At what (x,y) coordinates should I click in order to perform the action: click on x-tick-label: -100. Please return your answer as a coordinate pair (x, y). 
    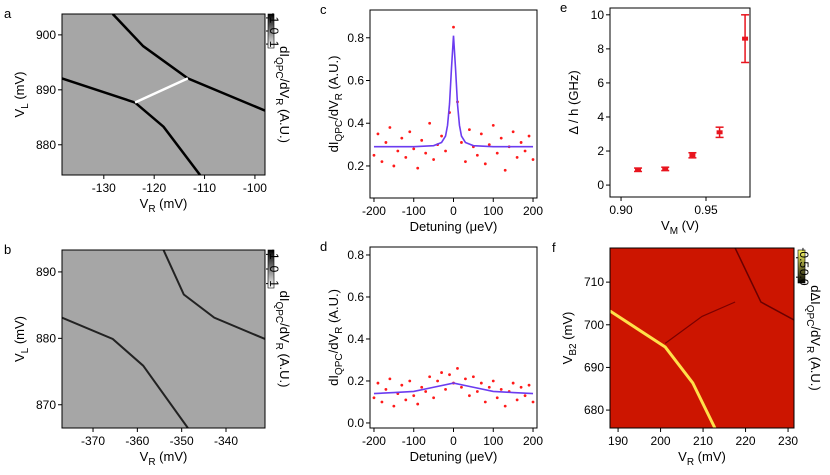
    Looking at the image, I should click on (414, 441).